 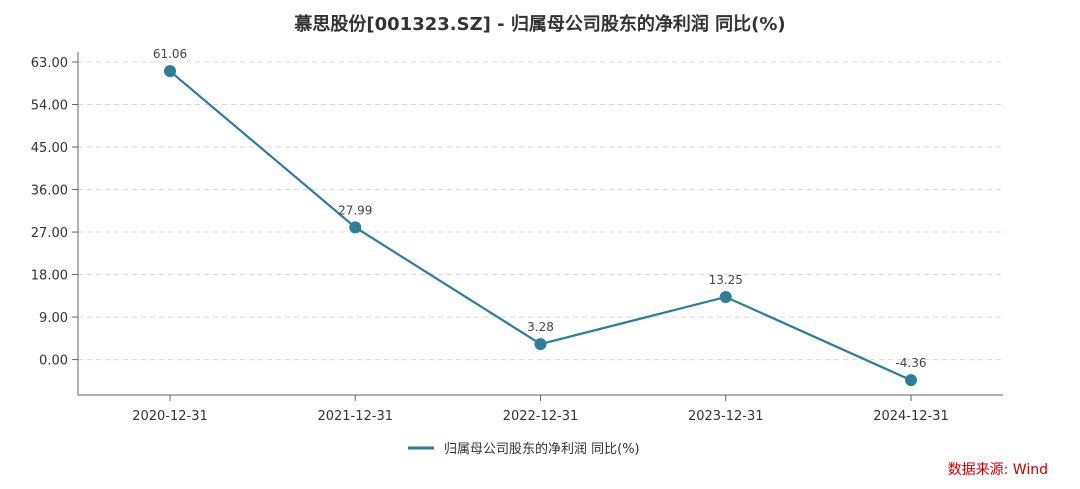 What do you see at coordinates (53, 318) in the screenshot?
I see `y-tick-label: 9.00` at bounding box center [53, 318].